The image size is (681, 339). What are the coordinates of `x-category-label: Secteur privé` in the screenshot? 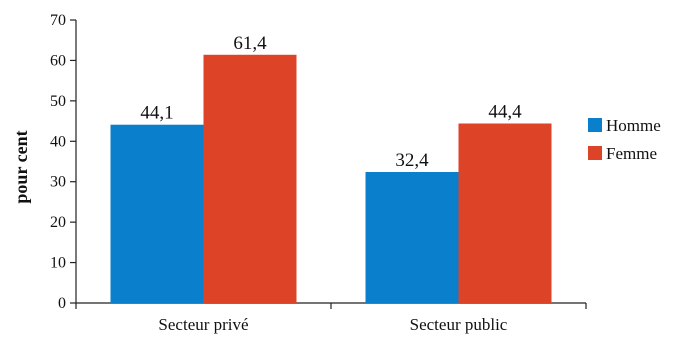 It's located at (203, 324).